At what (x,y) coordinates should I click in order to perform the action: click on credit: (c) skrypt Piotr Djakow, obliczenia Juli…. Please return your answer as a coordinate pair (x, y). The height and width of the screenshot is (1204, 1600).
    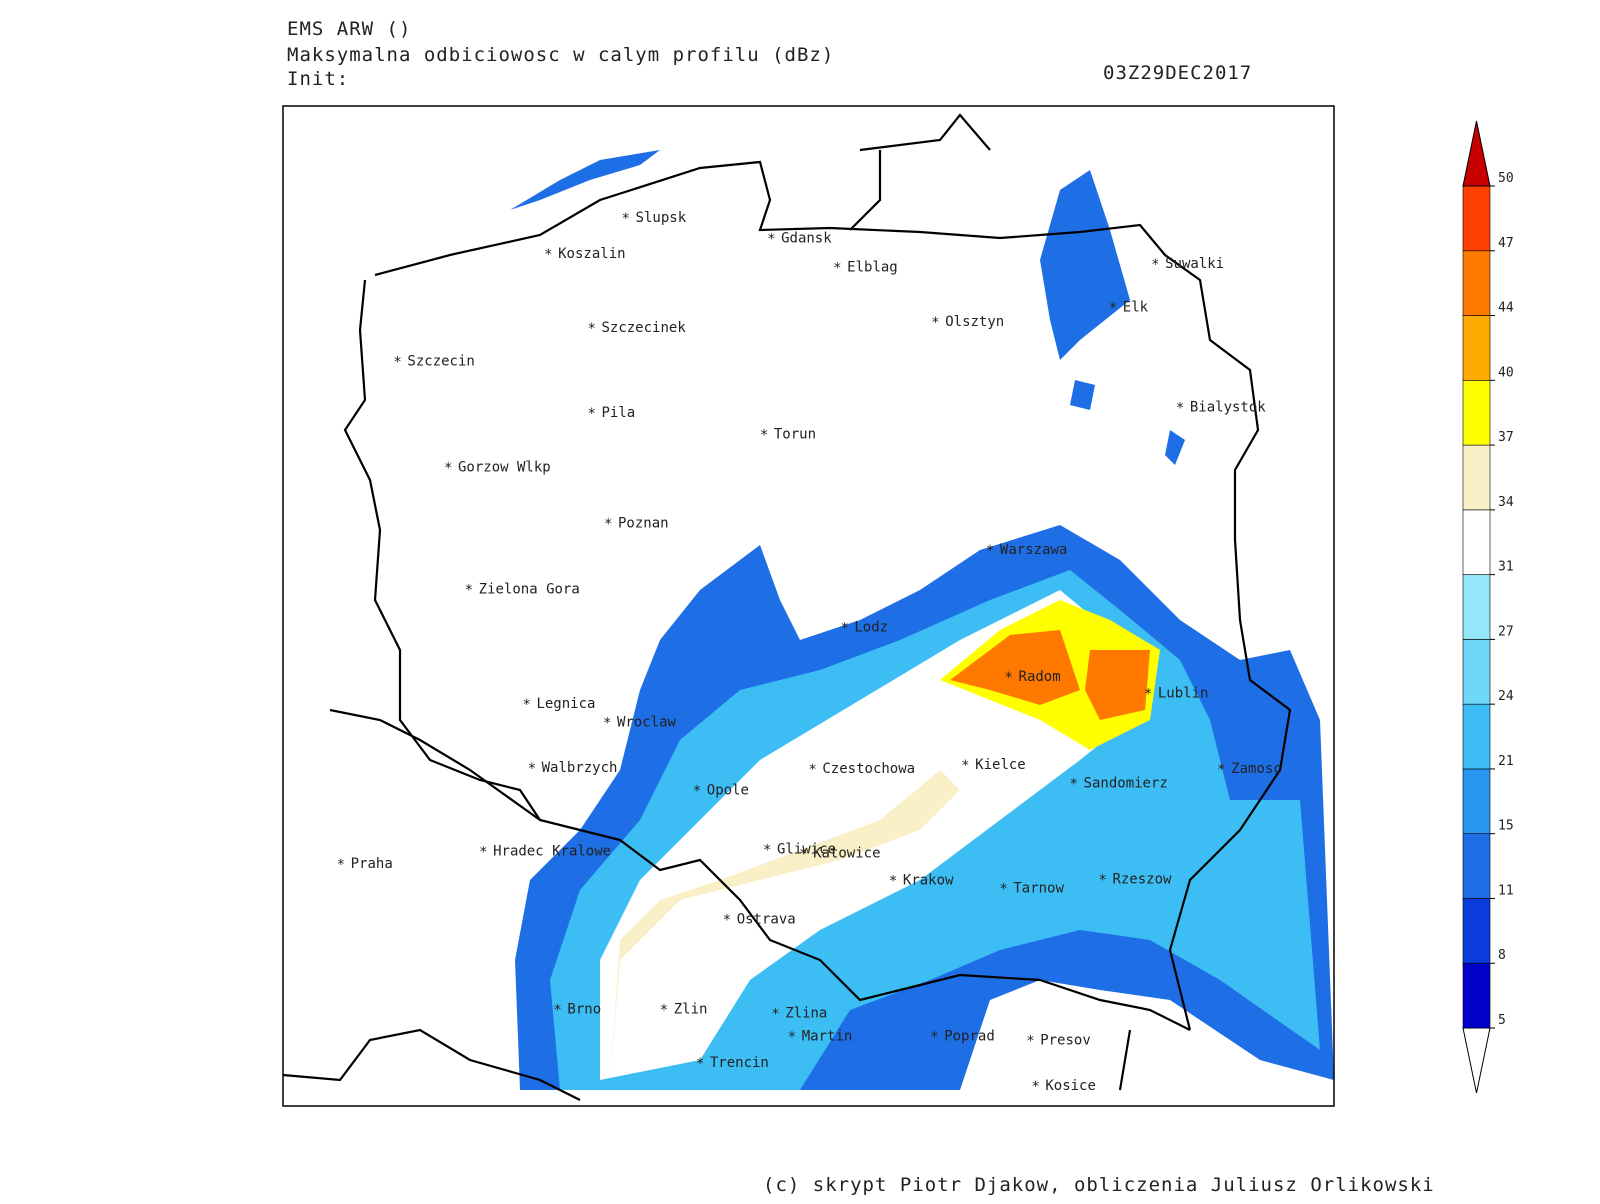
    Looking at the image, I should click on (1099, 1185).